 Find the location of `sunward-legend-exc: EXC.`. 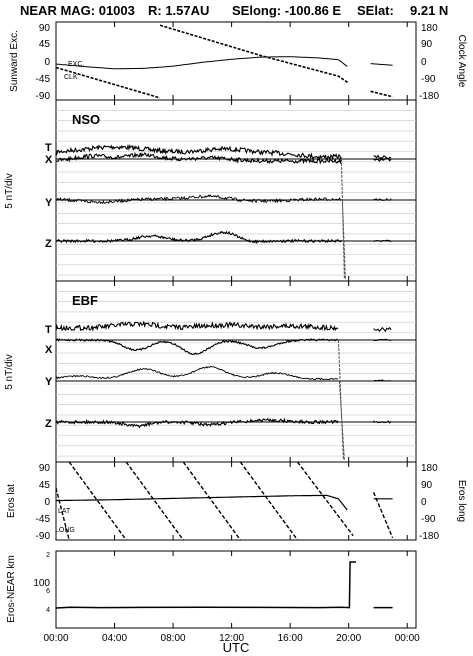

sunward-legend-exc: EXC. is located at coordinates (76, 64).